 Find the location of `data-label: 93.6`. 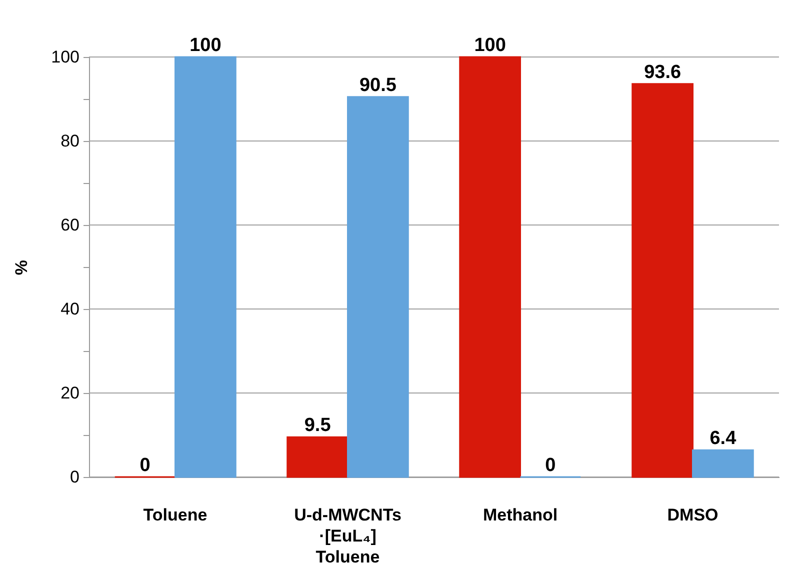

data-label: 93.6 is located at coordinates (663, 72).